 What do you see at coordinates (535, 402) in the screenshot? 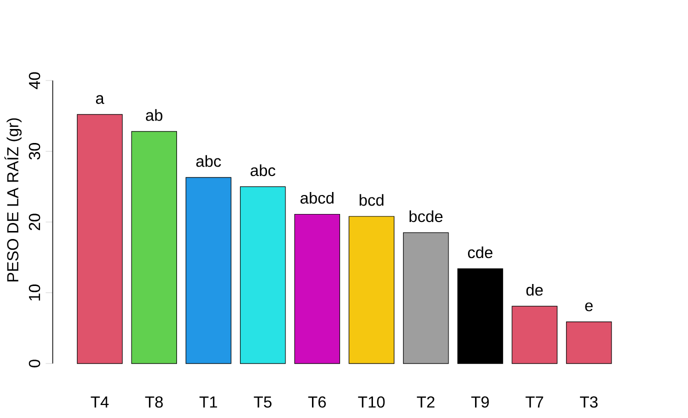
I see `x-tick-label: T7` at bounding box center [535, 402].